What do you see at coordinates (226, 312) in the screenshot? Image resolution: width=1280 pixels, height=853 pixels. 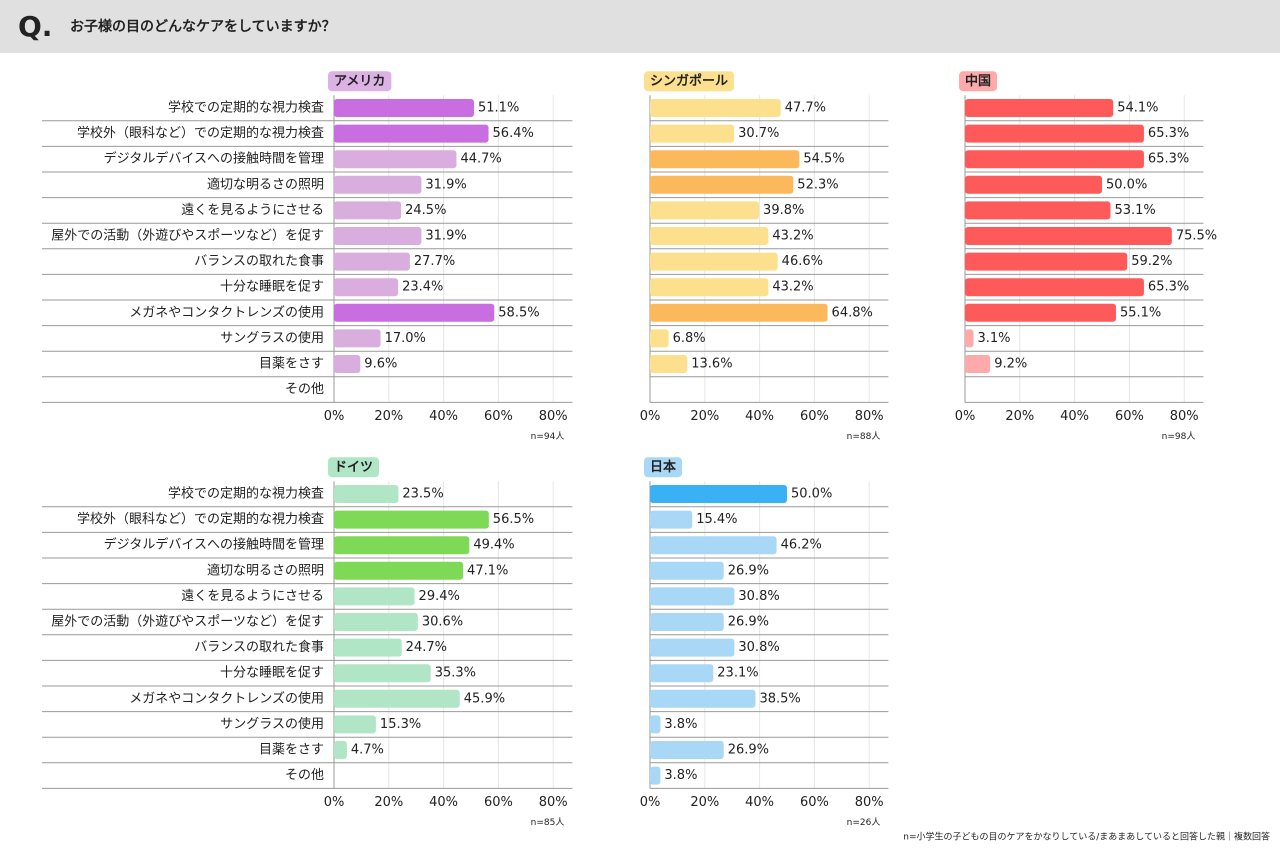 I see `category-label: メガネやコンタクトレンズの使用` at bounding box center [226, 312].